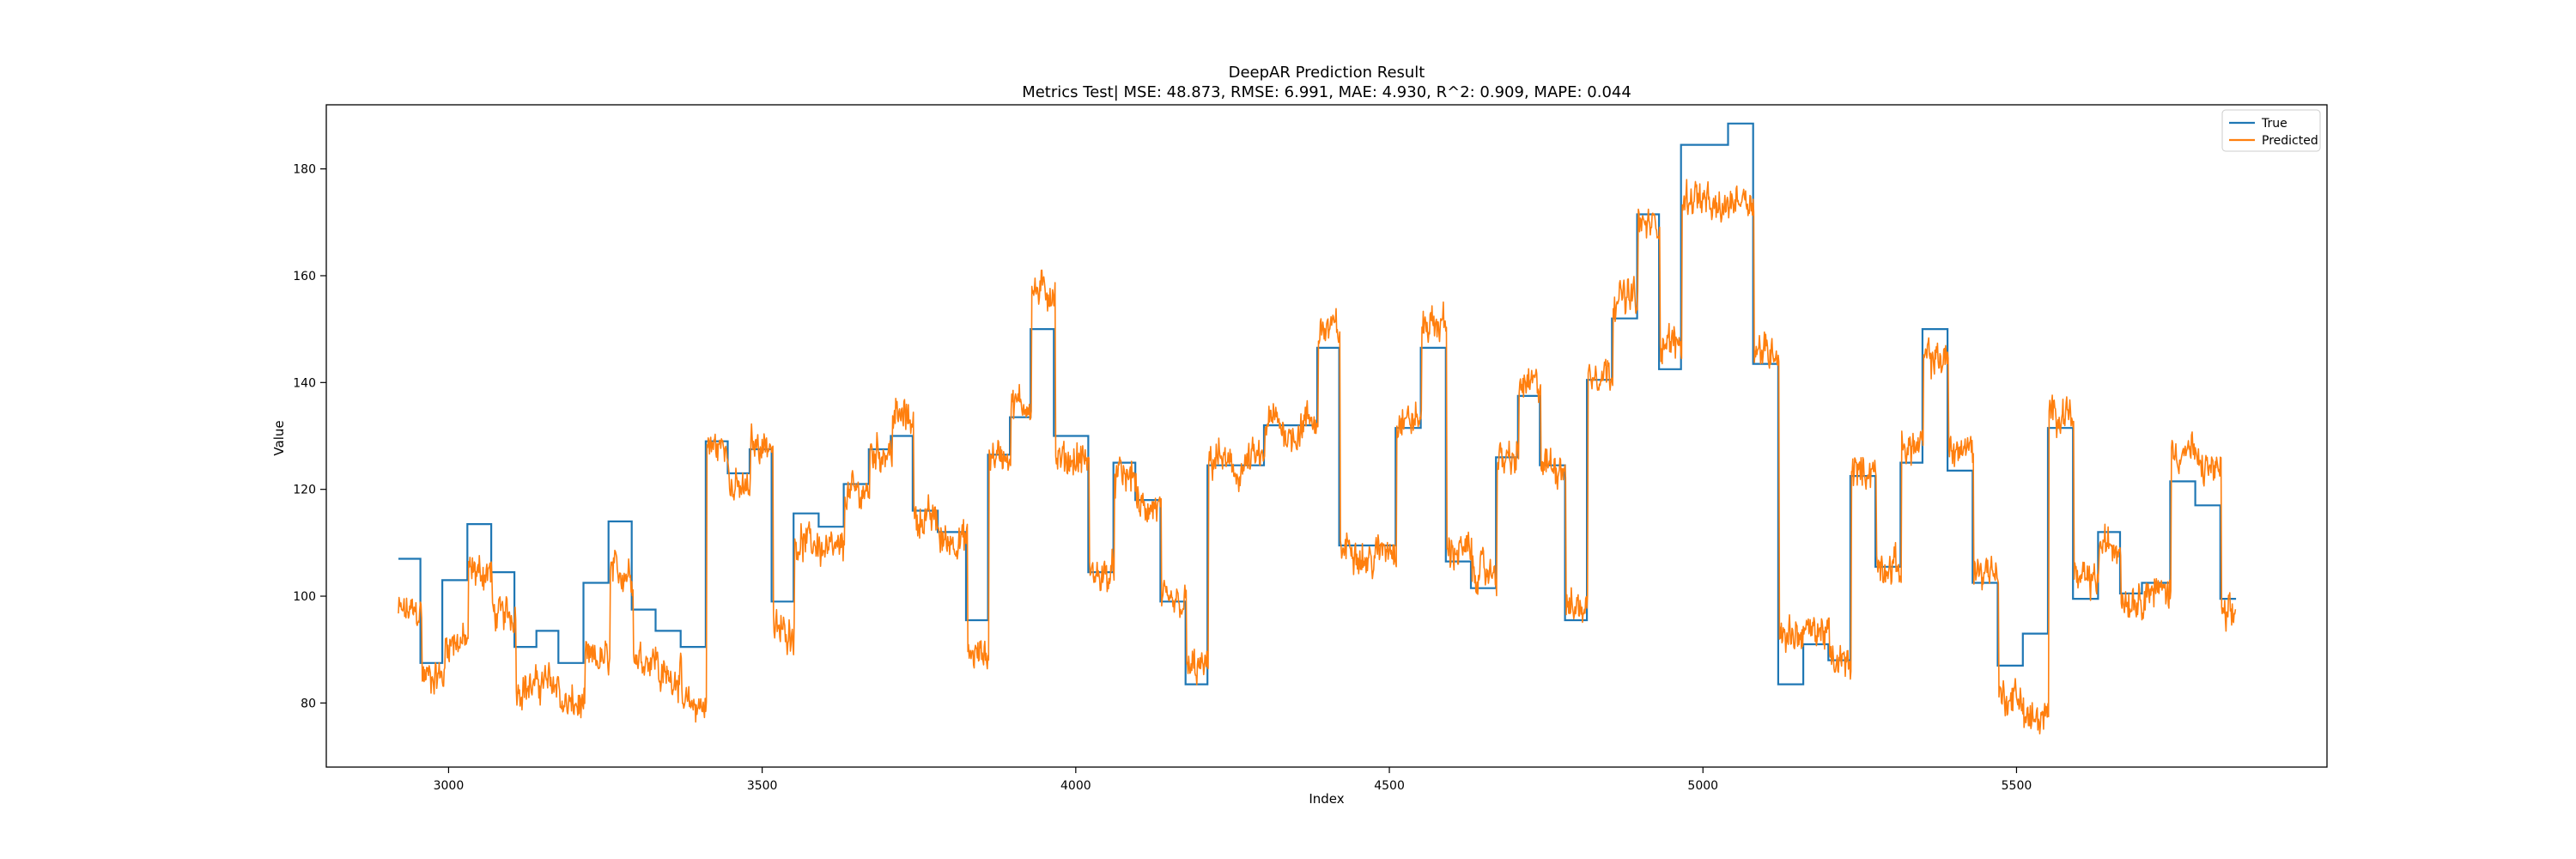 The height and width of the screenshot is (859, 2576). Describe the element at coordinates (304, 276) in the screenshot. I see `y-tick-label: 160` at that location.